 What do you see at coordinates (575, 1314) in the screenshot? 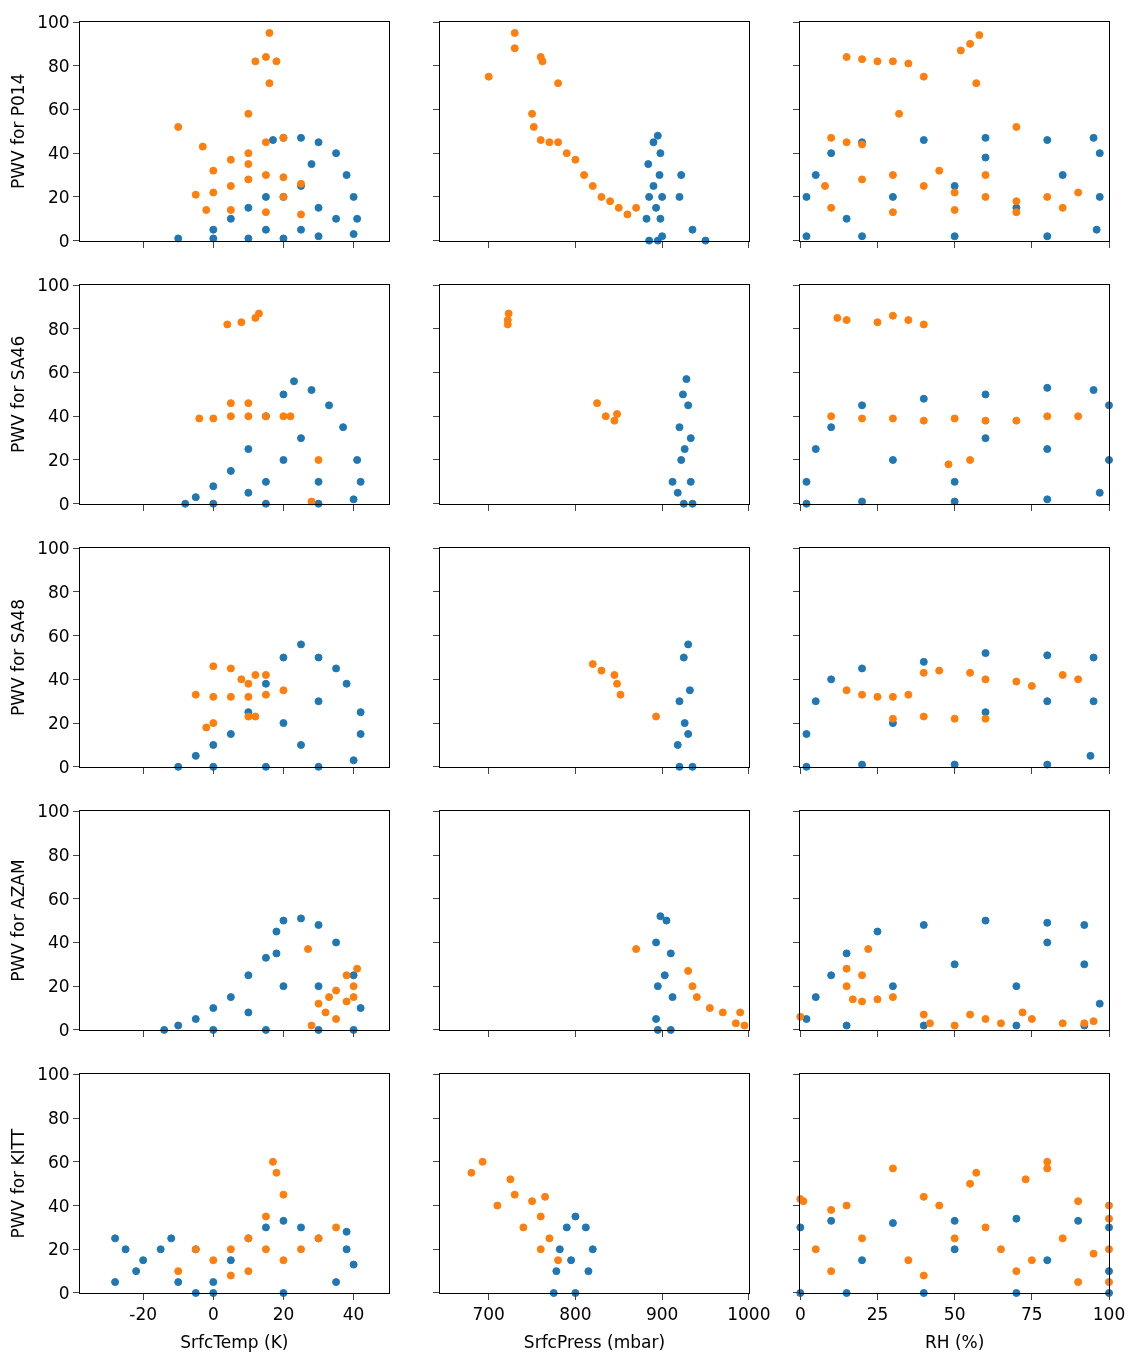
I see `x-tick-label: 800` at bounding box center [575, 1314].